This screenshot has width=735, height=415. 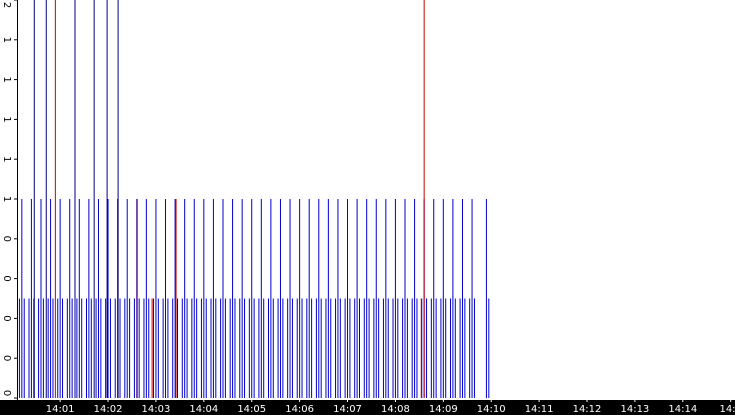 I want to click on x-tick-label: 14:03, so click(x=156, y=409).